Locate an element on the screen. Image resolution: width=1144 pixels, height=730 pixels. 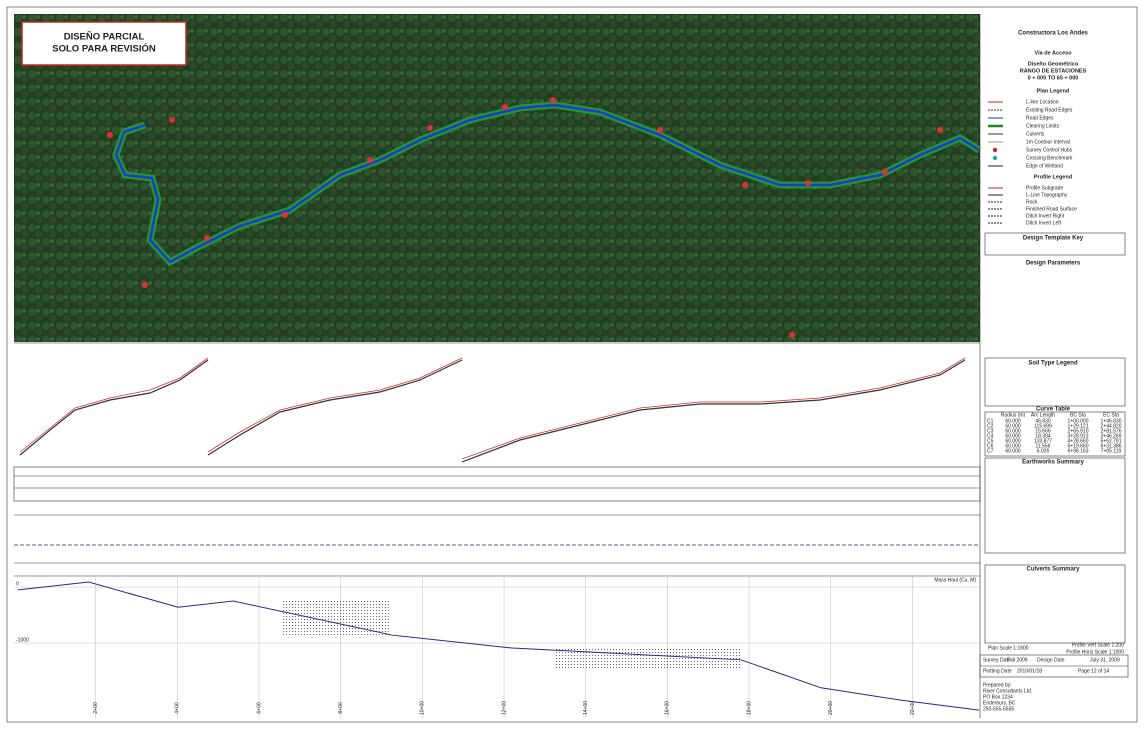
table-cell: C6 is located at coordinates (990, 446).